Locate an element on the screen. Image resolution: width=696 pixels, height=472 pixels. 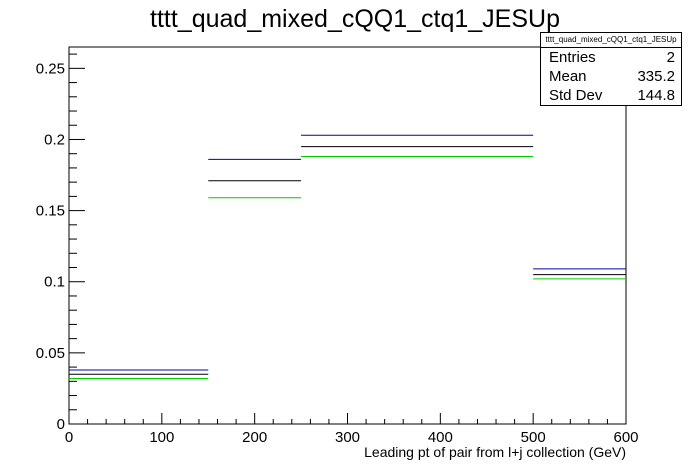
stats-box-title: tttt_quad_mixed_cQQ1_ctq1_JESUp is located at coordinates (611, 40).